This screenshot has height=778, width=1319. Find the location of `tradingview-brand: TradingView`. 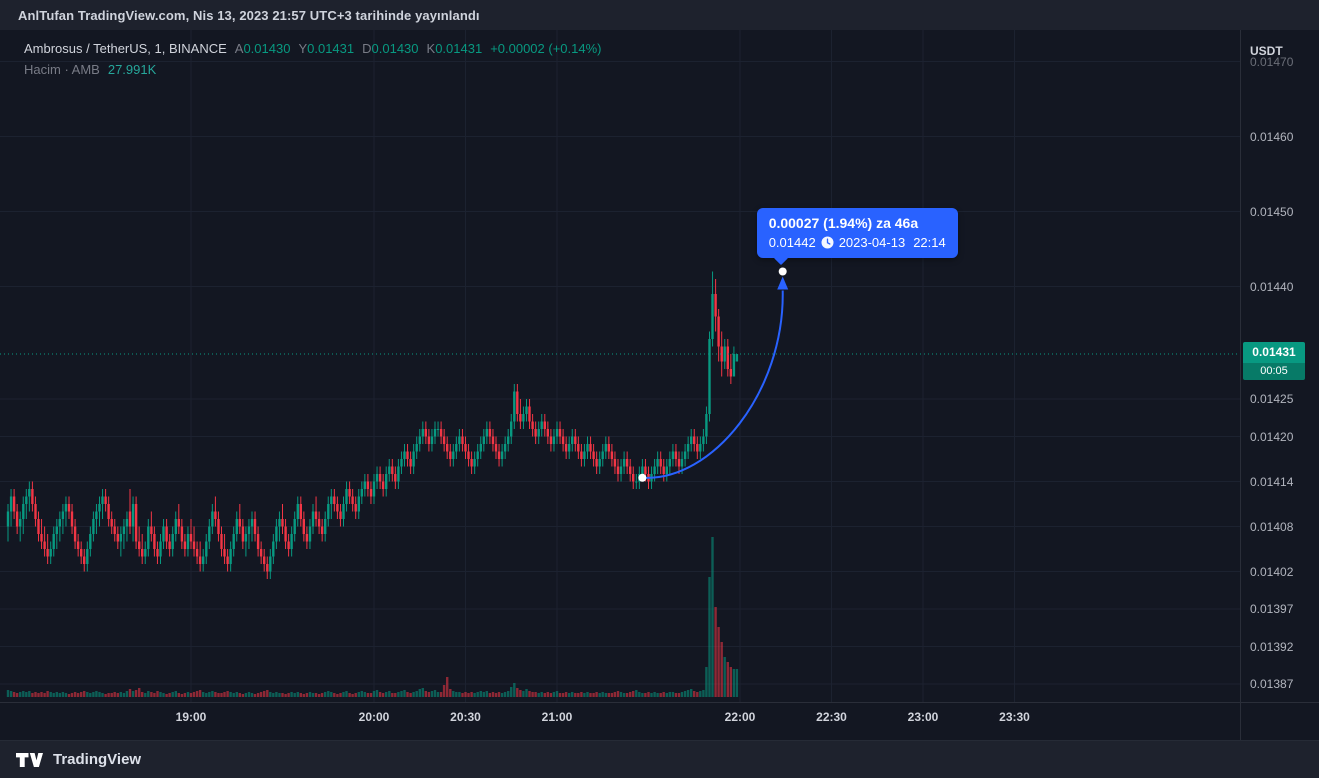

tradingview-brand: TradingView is located at coordinates (97, 759).